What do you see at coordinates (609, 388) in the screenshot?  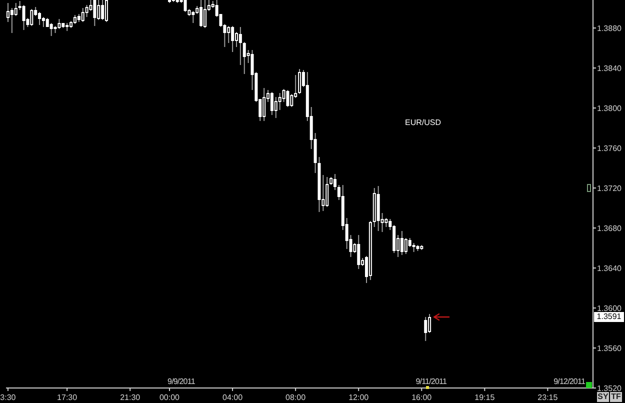 I see `y-tick-label: 1.3520` at bounding box center [609, 388].